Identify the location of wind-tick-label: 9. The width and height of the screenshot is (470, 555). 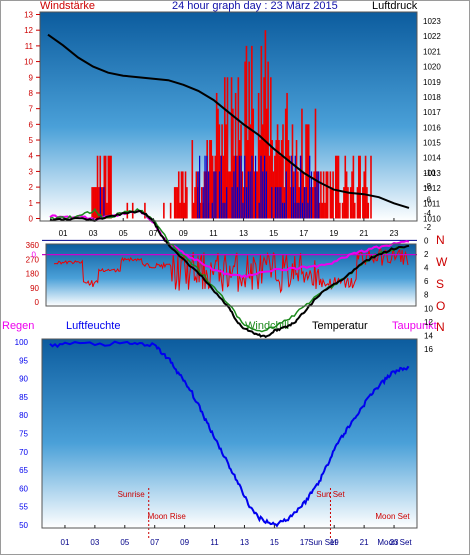
(31, 77).